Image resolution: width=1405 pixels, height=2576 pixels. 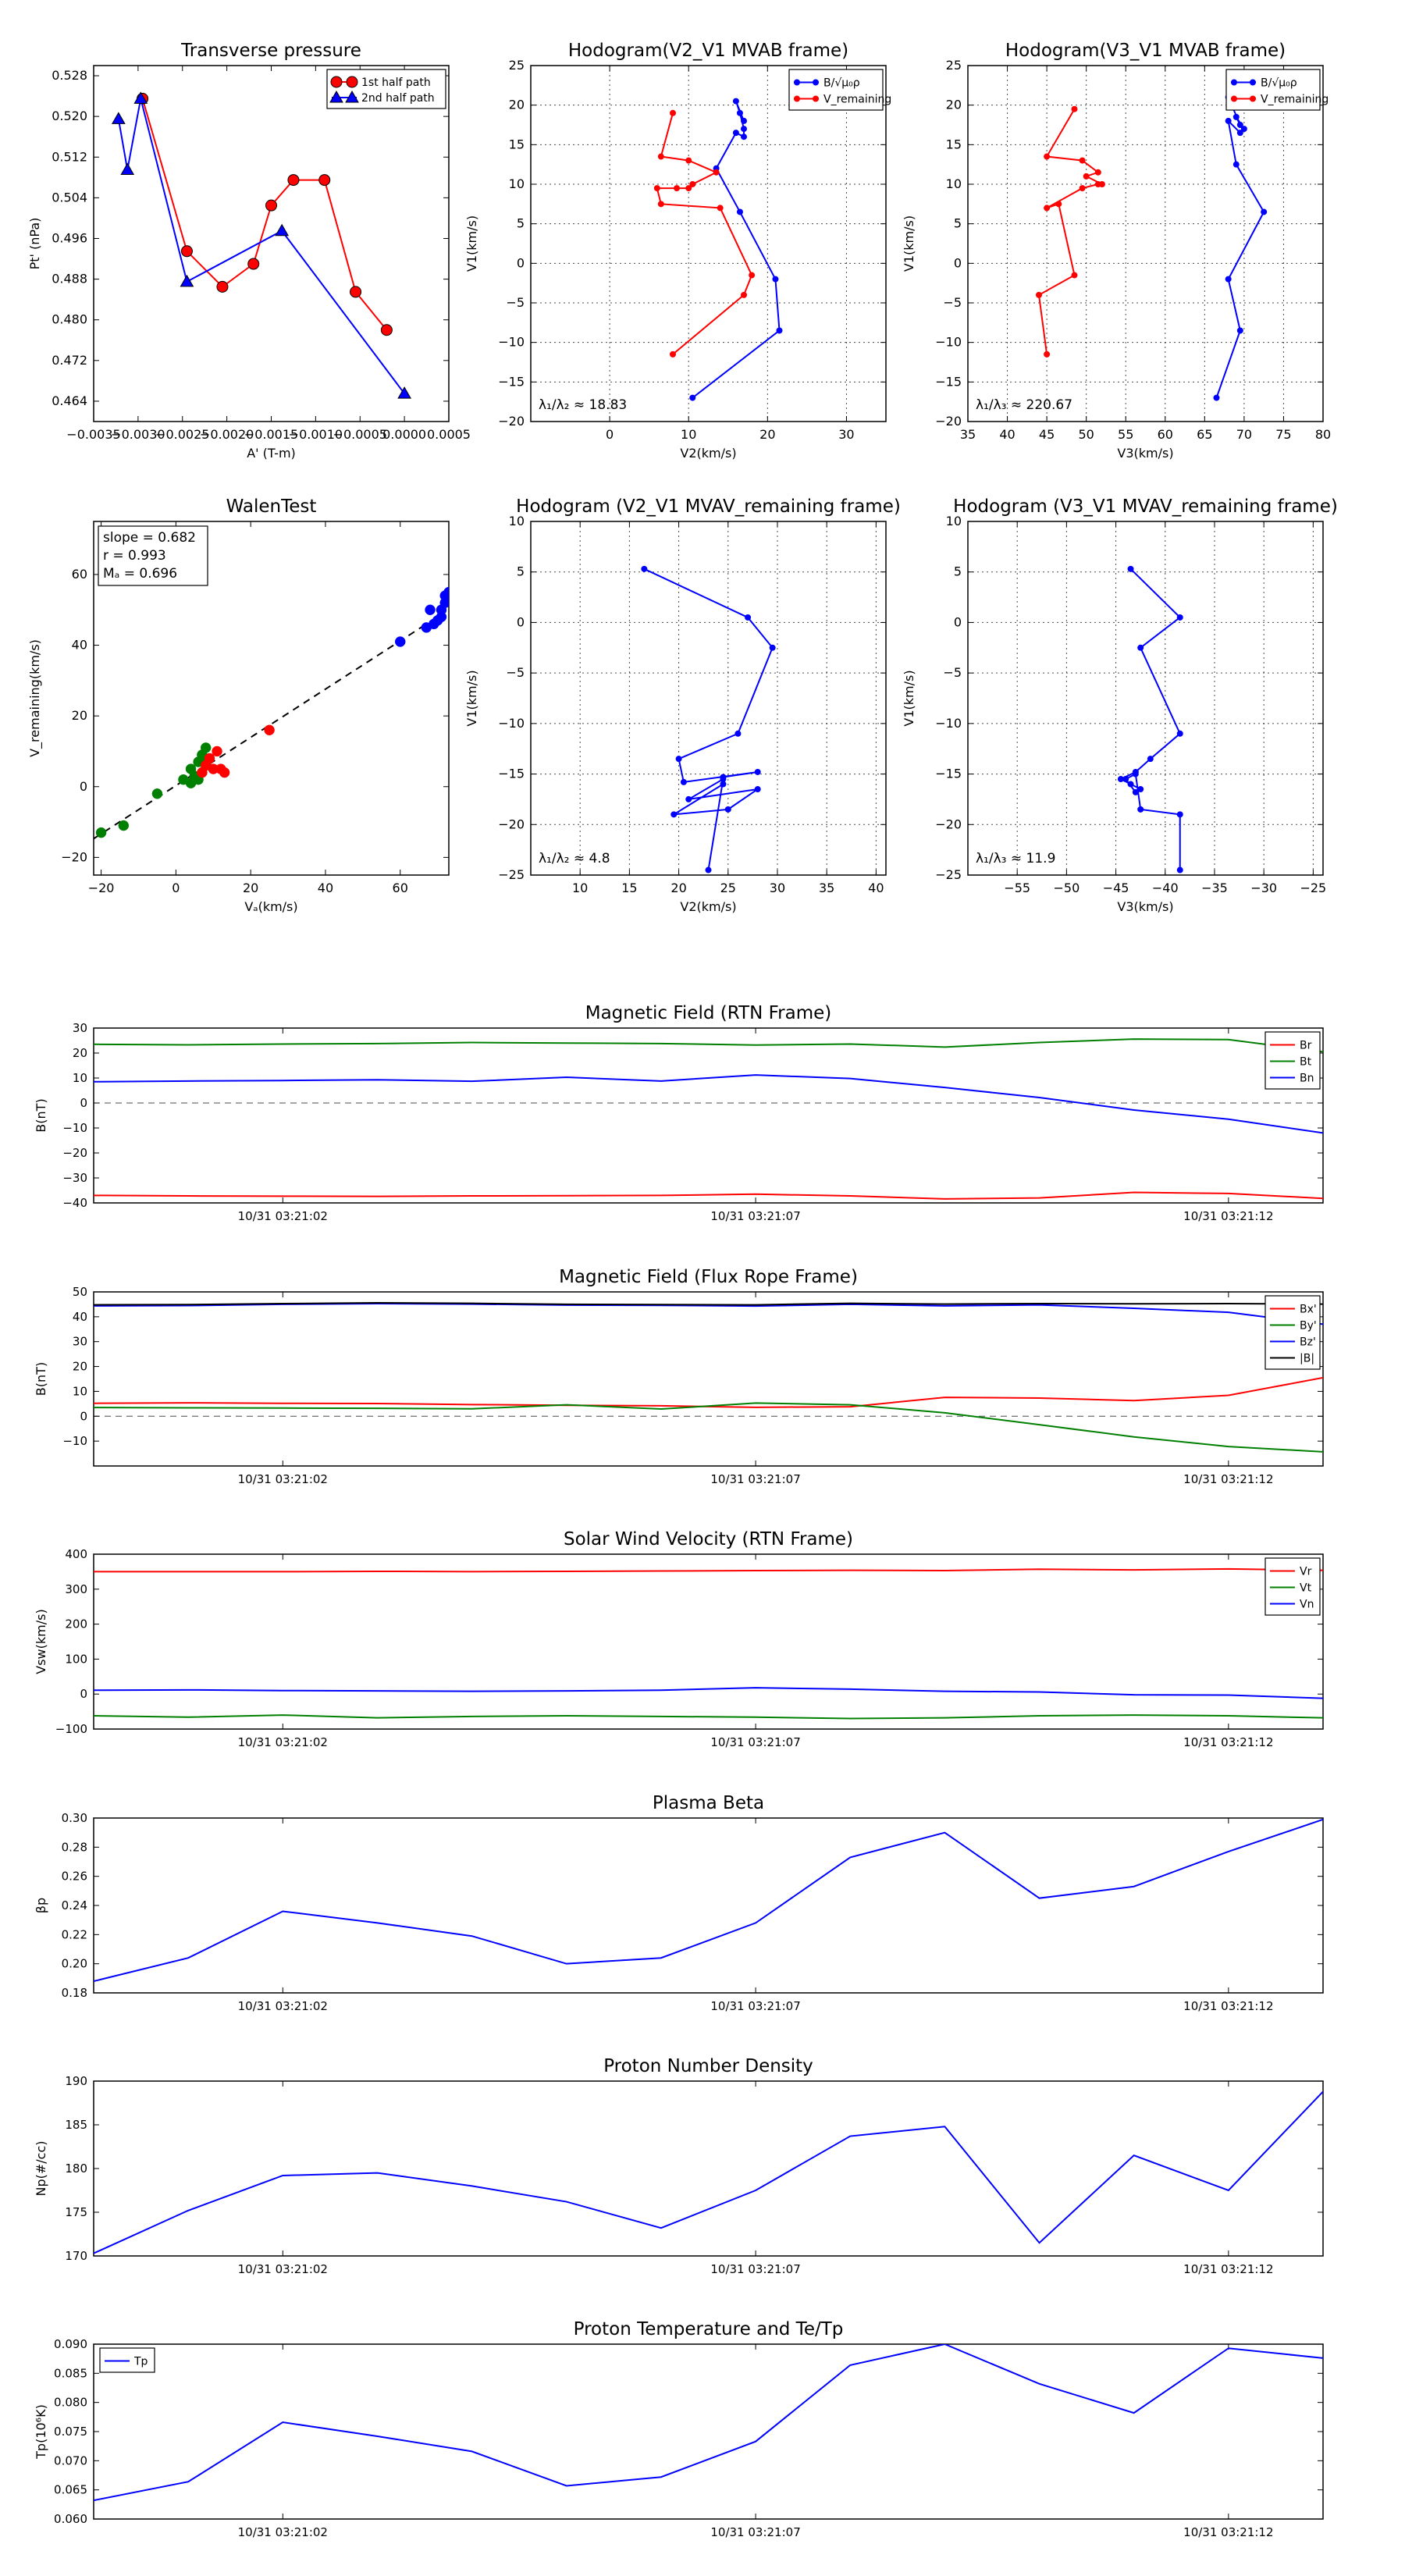 I want to click on y-tick-label: 0.22, so click(x=74, y=1934).